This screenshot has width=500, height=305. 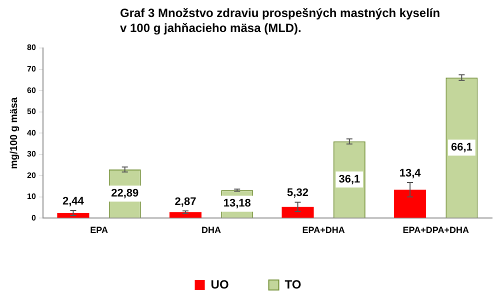 What do you see at coordinates (31, 154) in the screenshot?
I see `y-tick-label: 30` at bounding box center [31, 154].